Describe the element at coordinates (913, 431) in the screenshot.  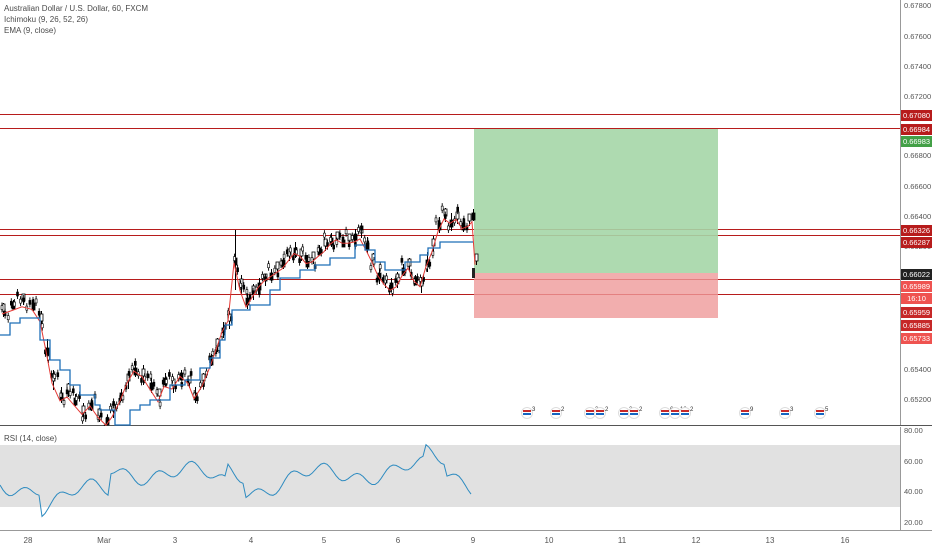
I see `rsi-tick-label: 80.00` at that location.